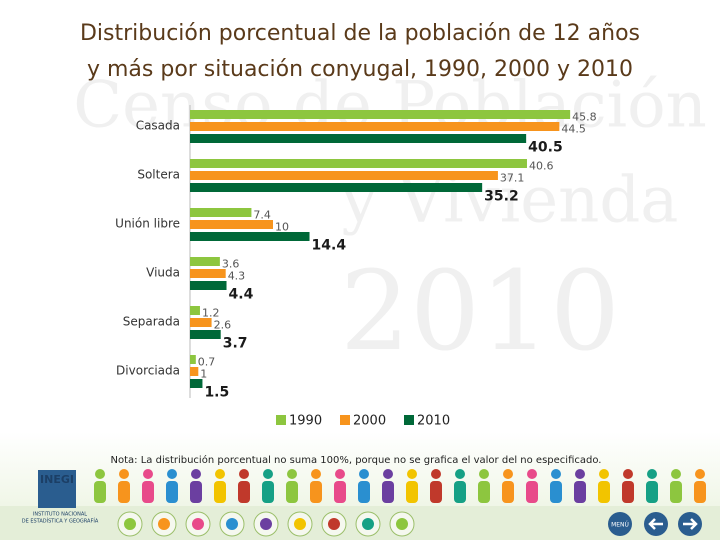 The width and height of the screenshot is (720, 540). I want to click on value-label: 0.7, so click(207, 362).